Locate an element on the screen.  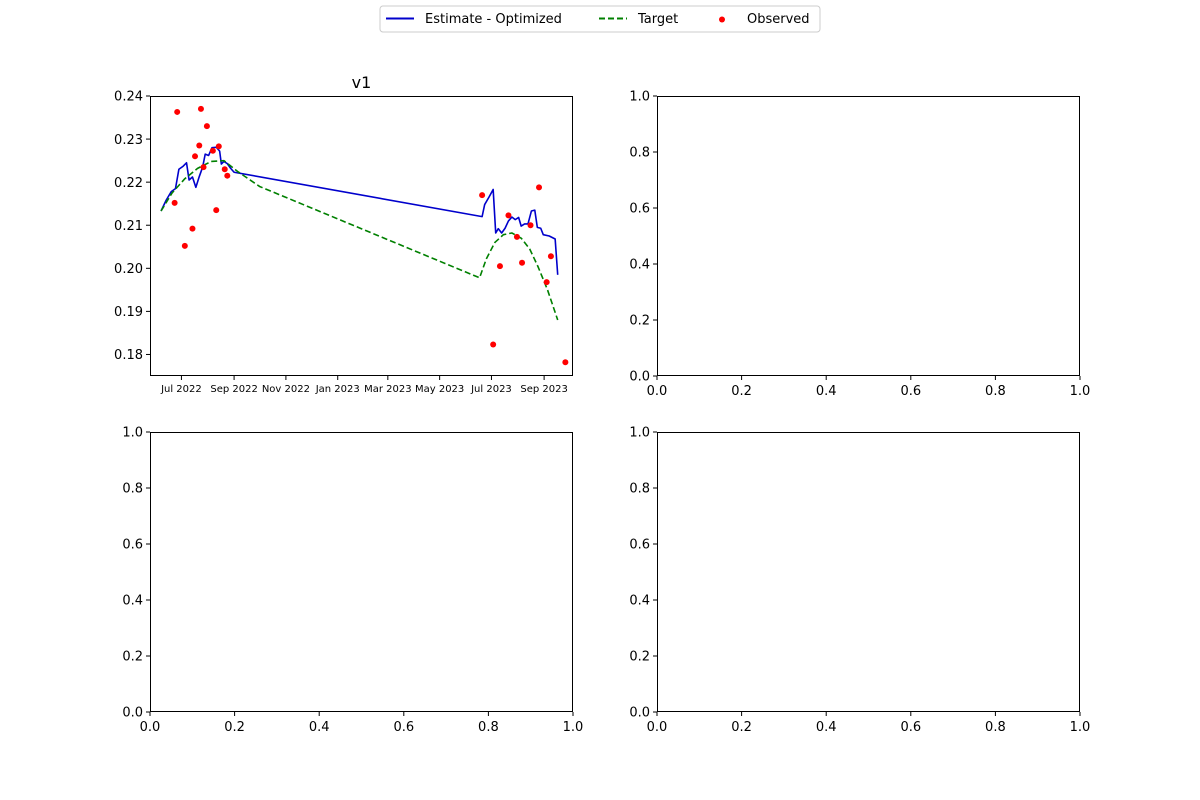
x-tick-label: Jul 2022 is located at coordinates (181, 389).